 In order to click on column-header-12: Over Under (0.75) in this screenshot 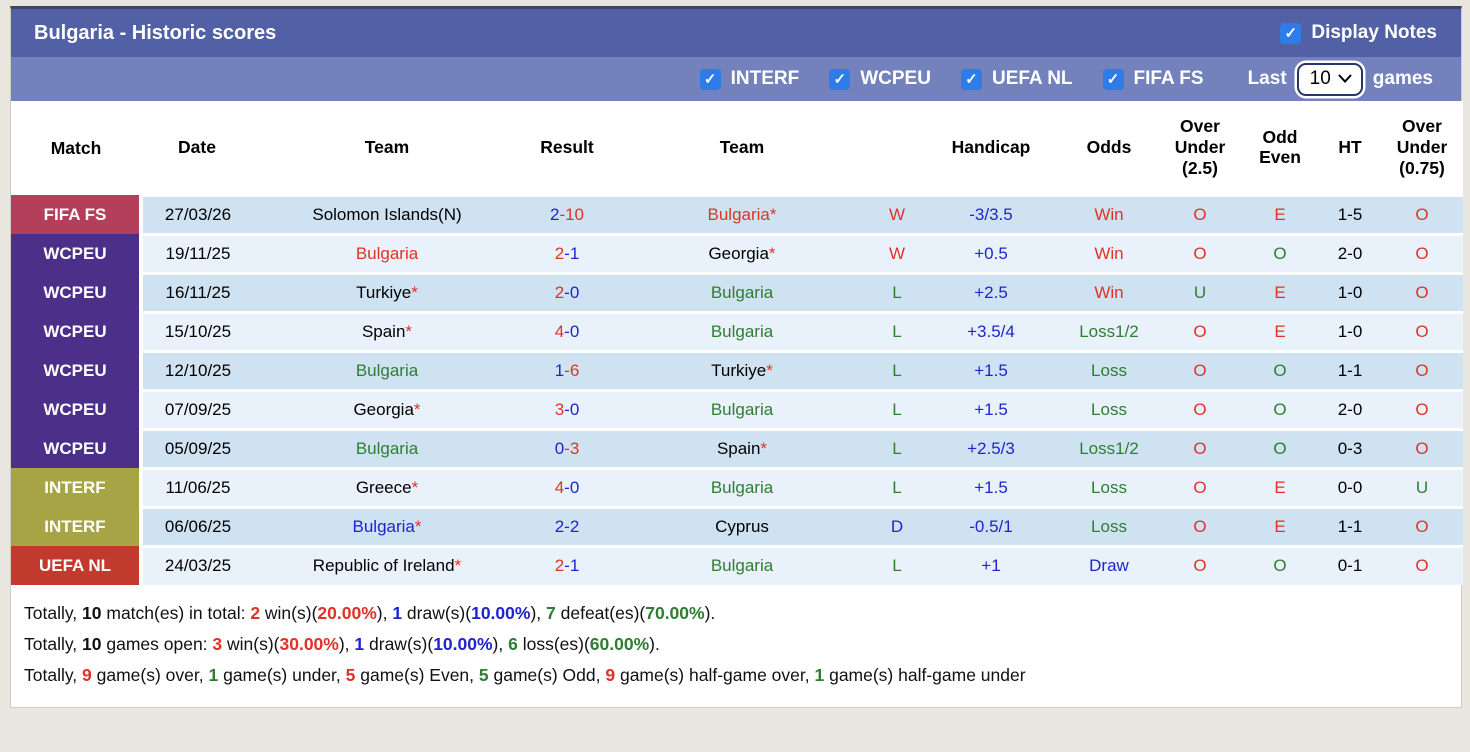, I will do `click(1422, 148)`.